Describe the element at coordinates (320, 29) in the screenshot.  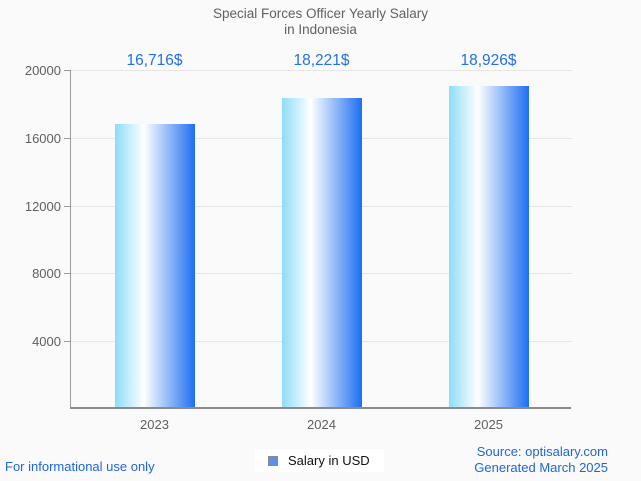
I see `chart-title-line2: in Indonesia` at that location.